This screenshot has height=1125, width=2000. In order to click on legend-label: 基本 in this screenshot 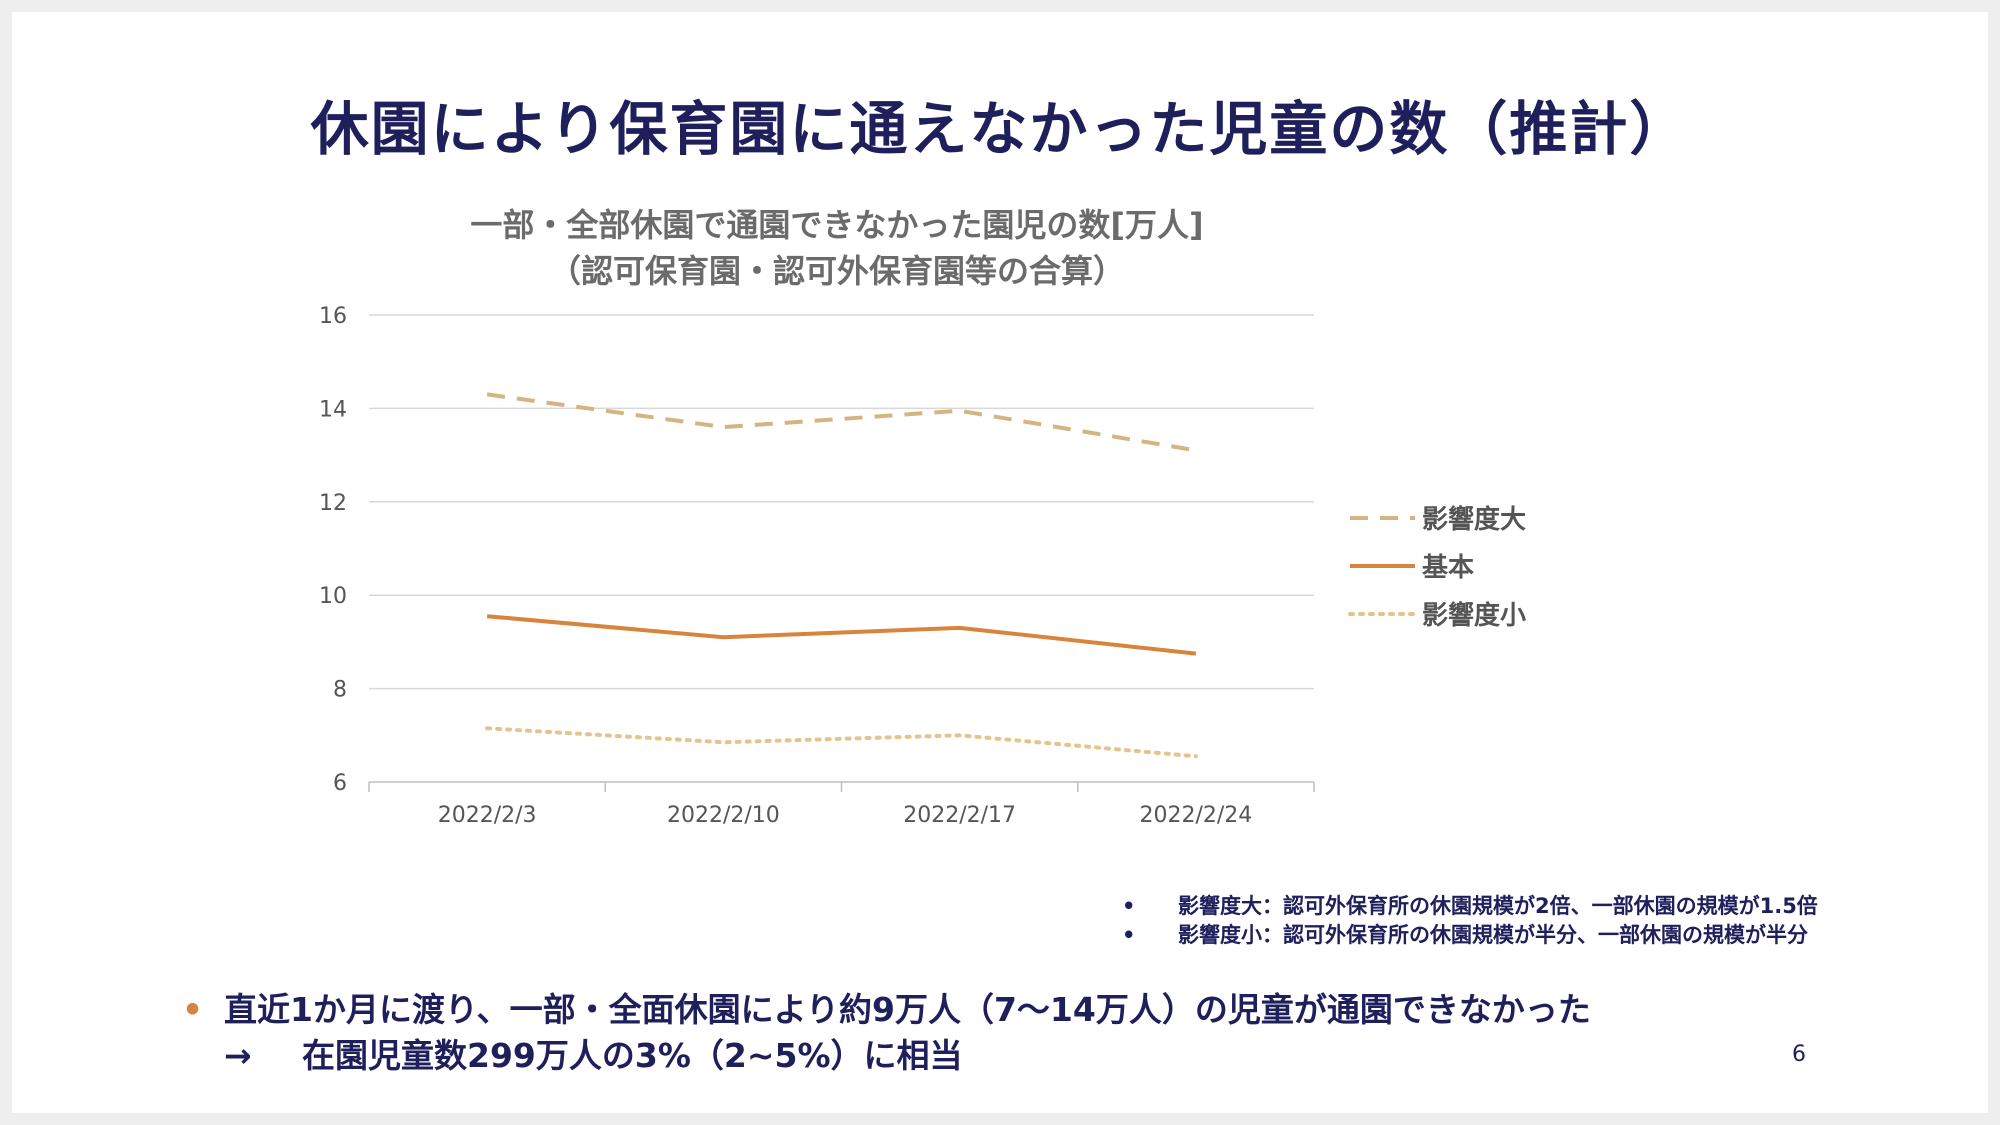, I will do `click(1448, 568)`.